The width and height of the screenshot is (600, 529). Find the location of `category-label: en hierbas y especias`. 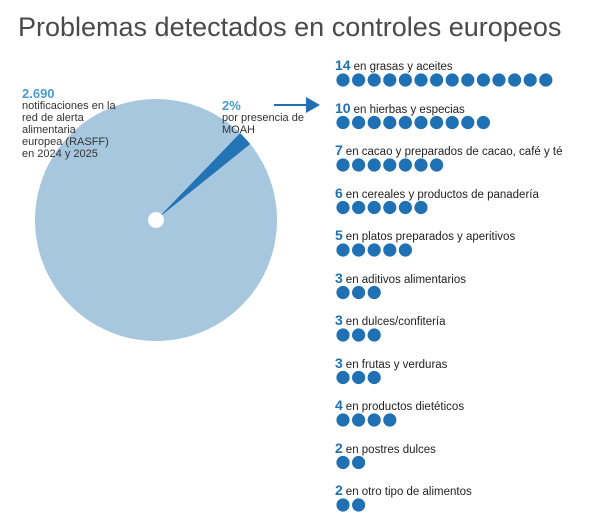

category-label: en hierbas y especias is located at coordinates (409, 109).